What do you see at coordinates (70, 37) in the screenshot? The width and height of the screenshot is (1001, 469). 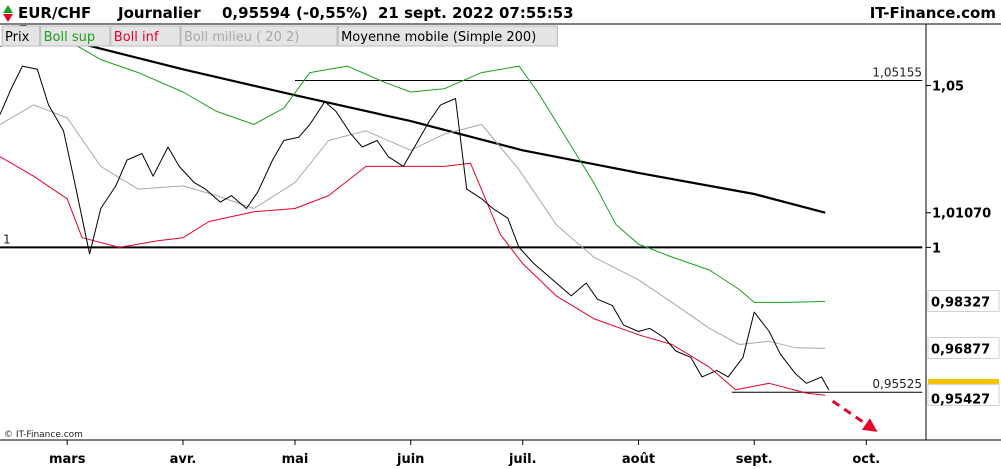 I see `legend-item-boll-sup: Boll sup` at bounding box center [70, 37].